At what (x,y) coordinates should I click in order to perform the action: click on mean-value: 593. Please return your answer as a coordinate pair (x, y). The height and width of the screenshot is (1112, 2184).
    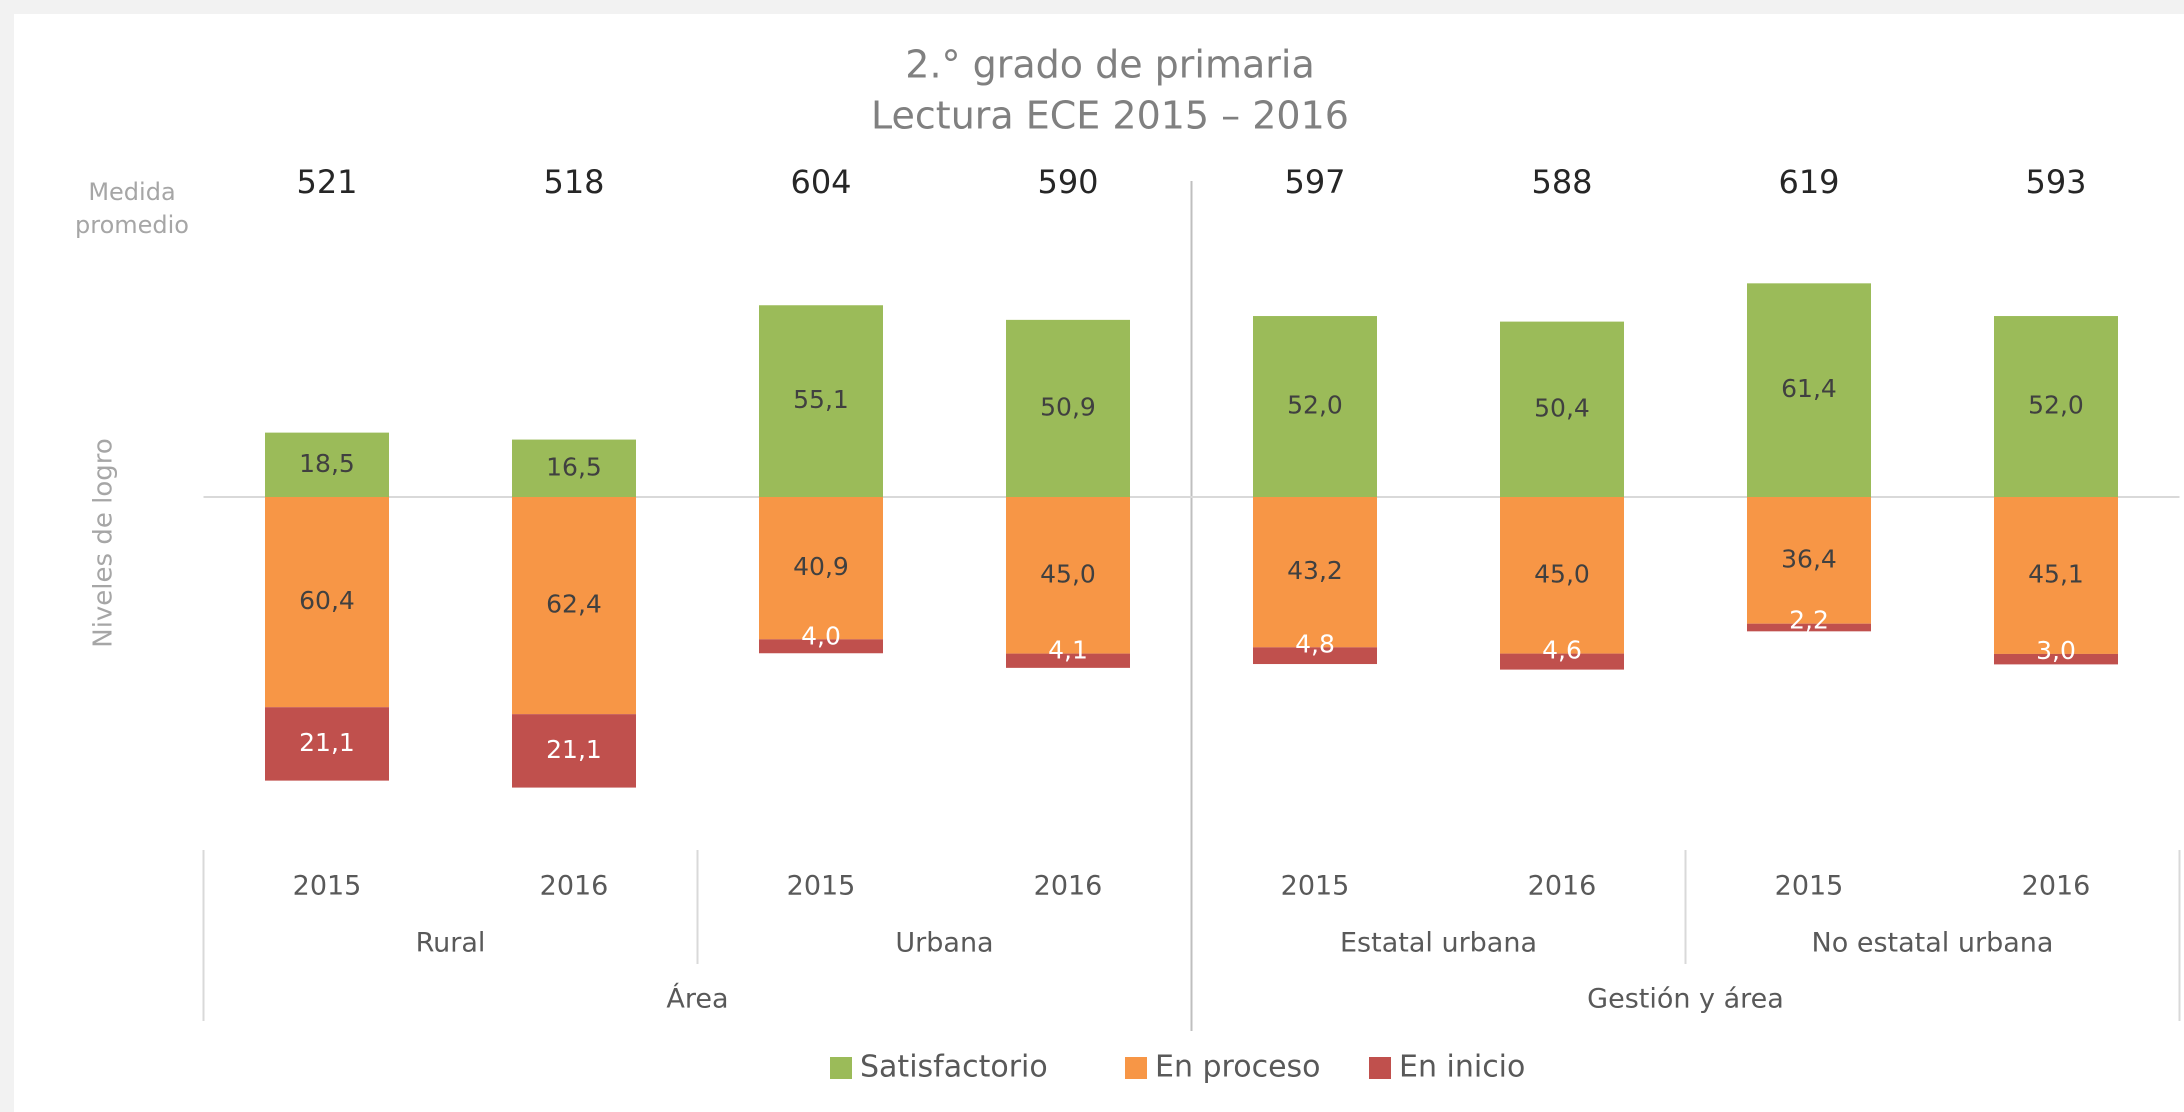
    Looking at the image, I should click on (2055, 182).